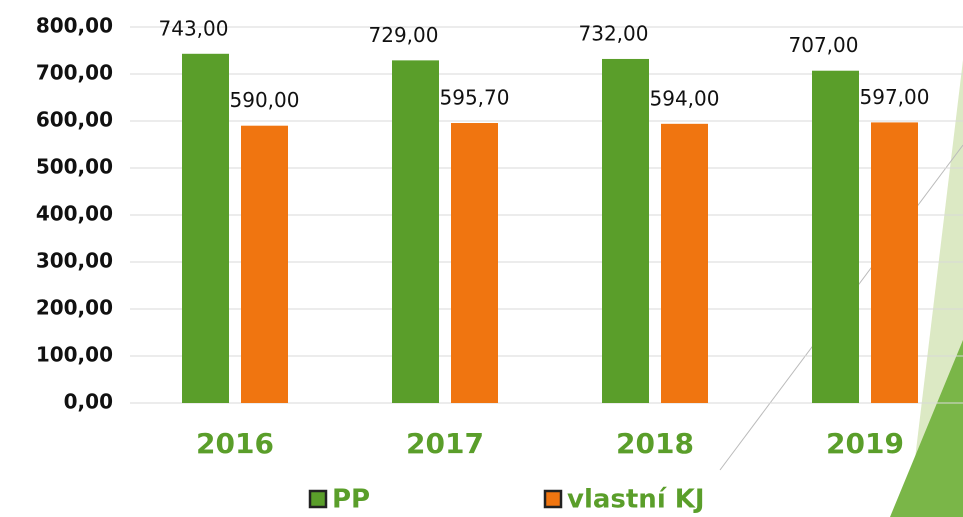 The image size is (963, 517). Describe the element at coordinates (74, 308) in the screenshot. I see `y-tick-label: 200,00` at that location.